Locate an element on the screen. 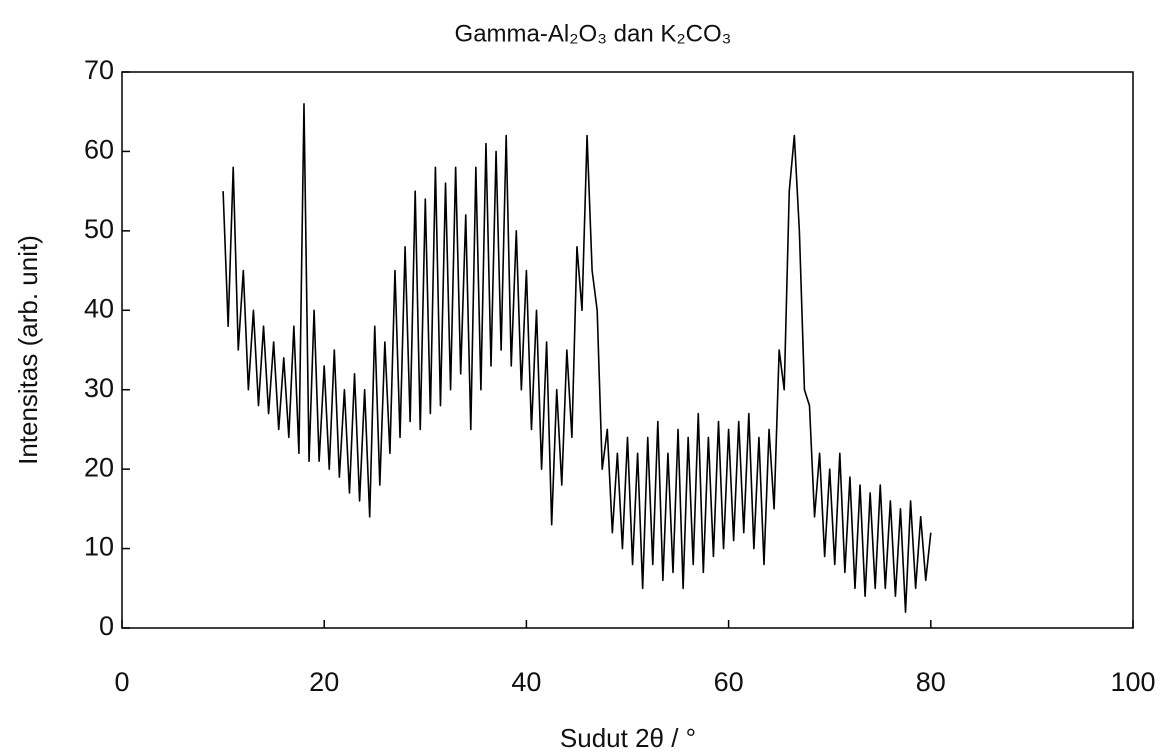 The image size is (1169, 756). y-tick-label: 30 is located at coordinates (99, 388).